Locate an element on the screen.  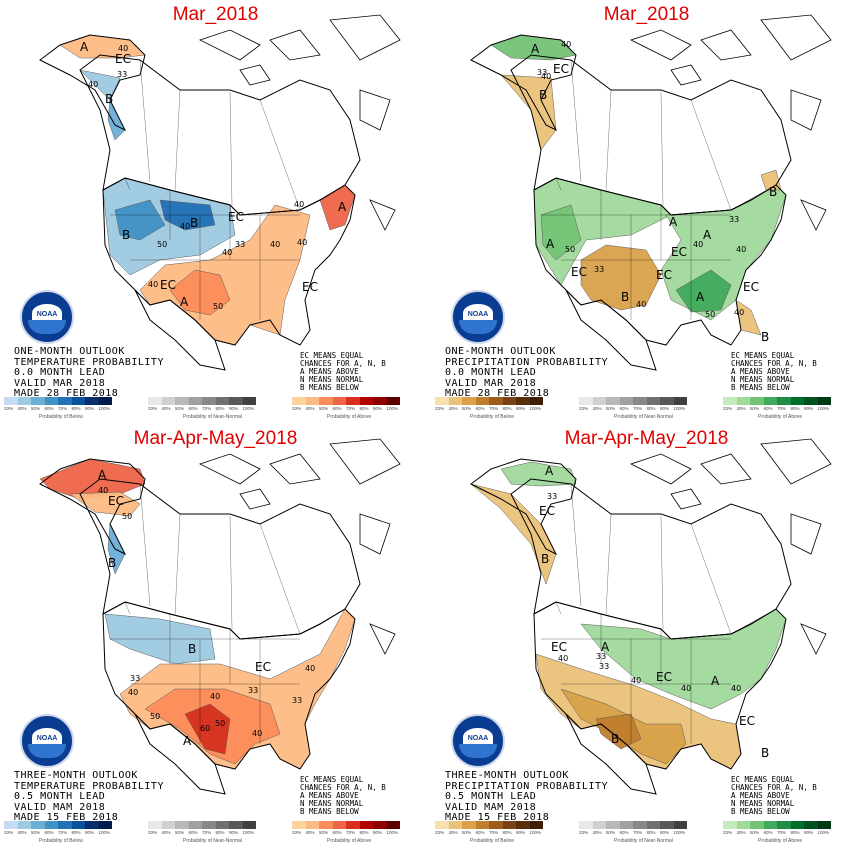
outlook-text-line: PRECIPITATION PROBABILITY is located at coordinates (527, 362).